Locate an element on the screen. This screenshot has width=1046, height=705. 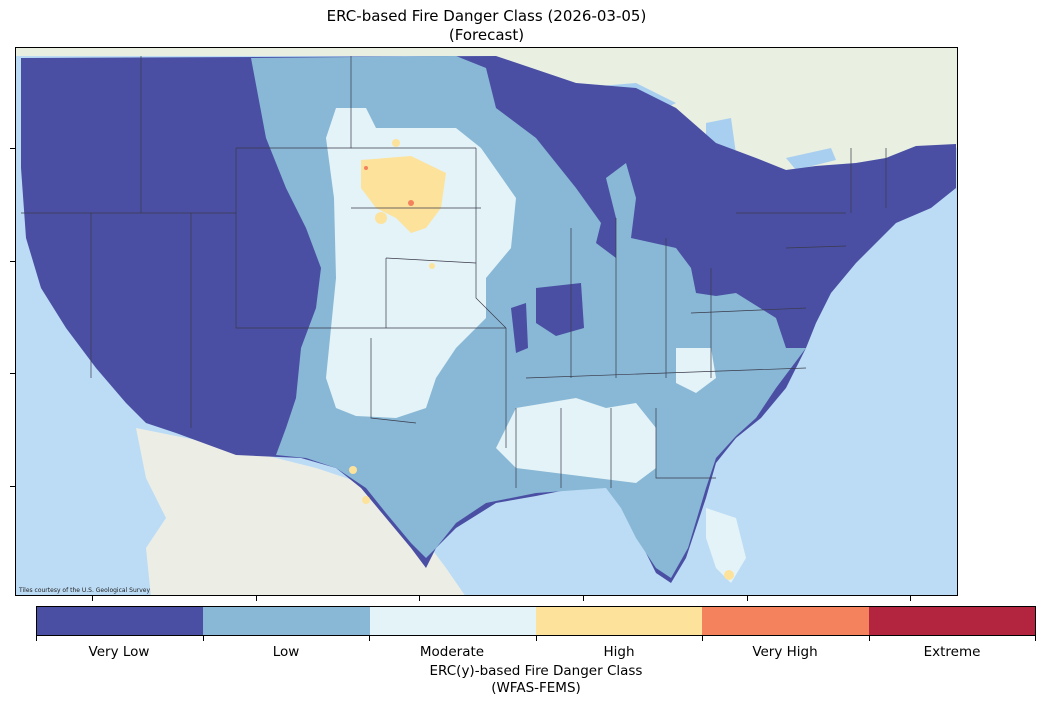
colorbar-segment-very-low is located at coordinates (120, 621).